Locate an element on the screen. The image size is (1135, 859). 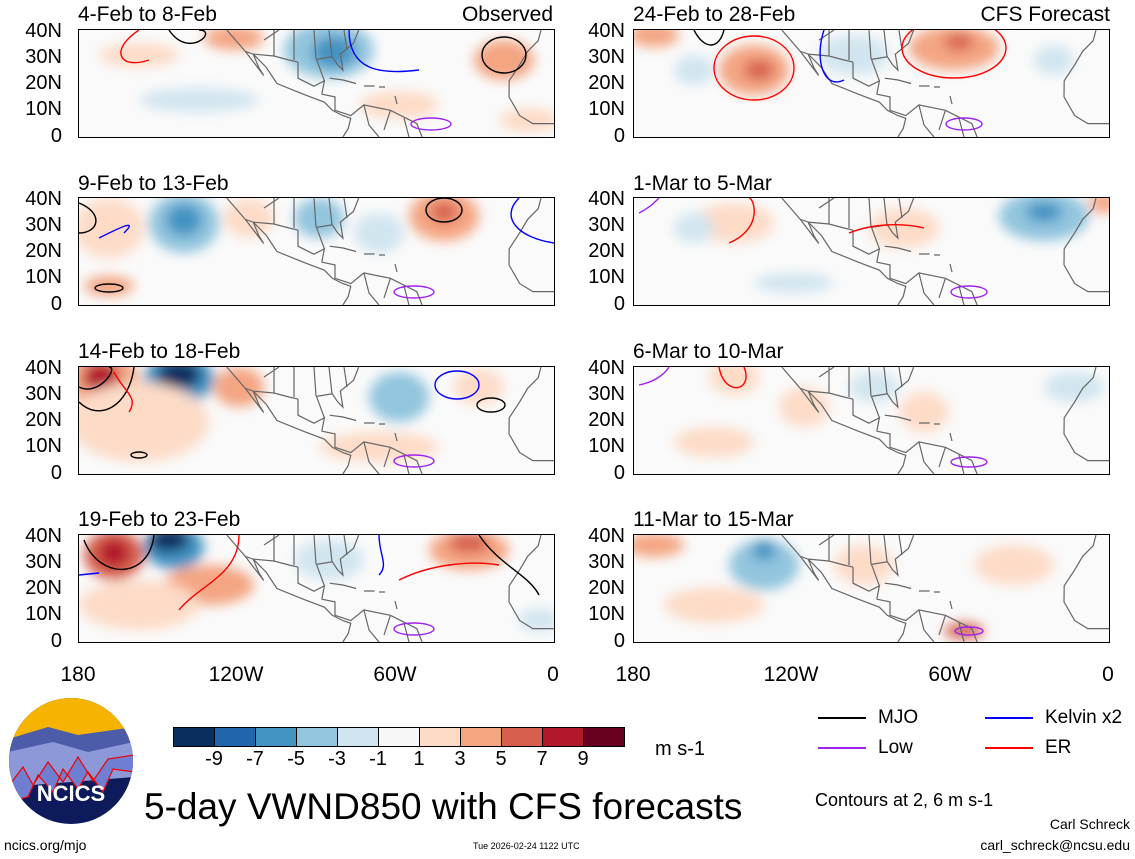
map-panel-19feb-23feb is located at coordinates (316, 588).